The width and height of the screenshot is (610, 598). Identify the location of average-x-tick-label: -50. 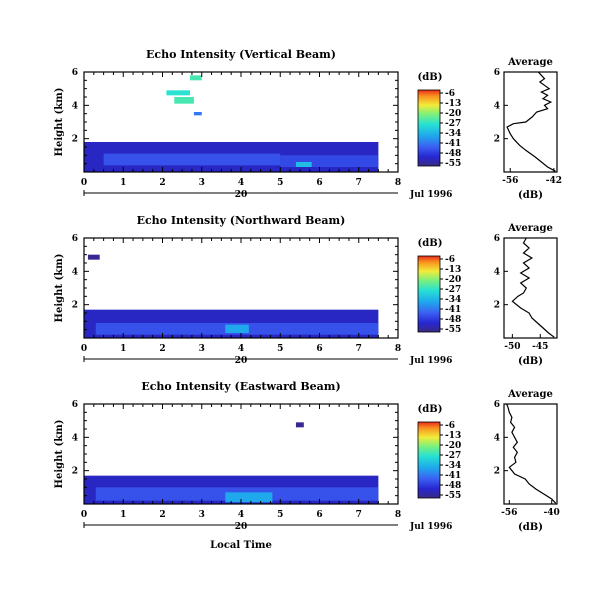
(512, 347).